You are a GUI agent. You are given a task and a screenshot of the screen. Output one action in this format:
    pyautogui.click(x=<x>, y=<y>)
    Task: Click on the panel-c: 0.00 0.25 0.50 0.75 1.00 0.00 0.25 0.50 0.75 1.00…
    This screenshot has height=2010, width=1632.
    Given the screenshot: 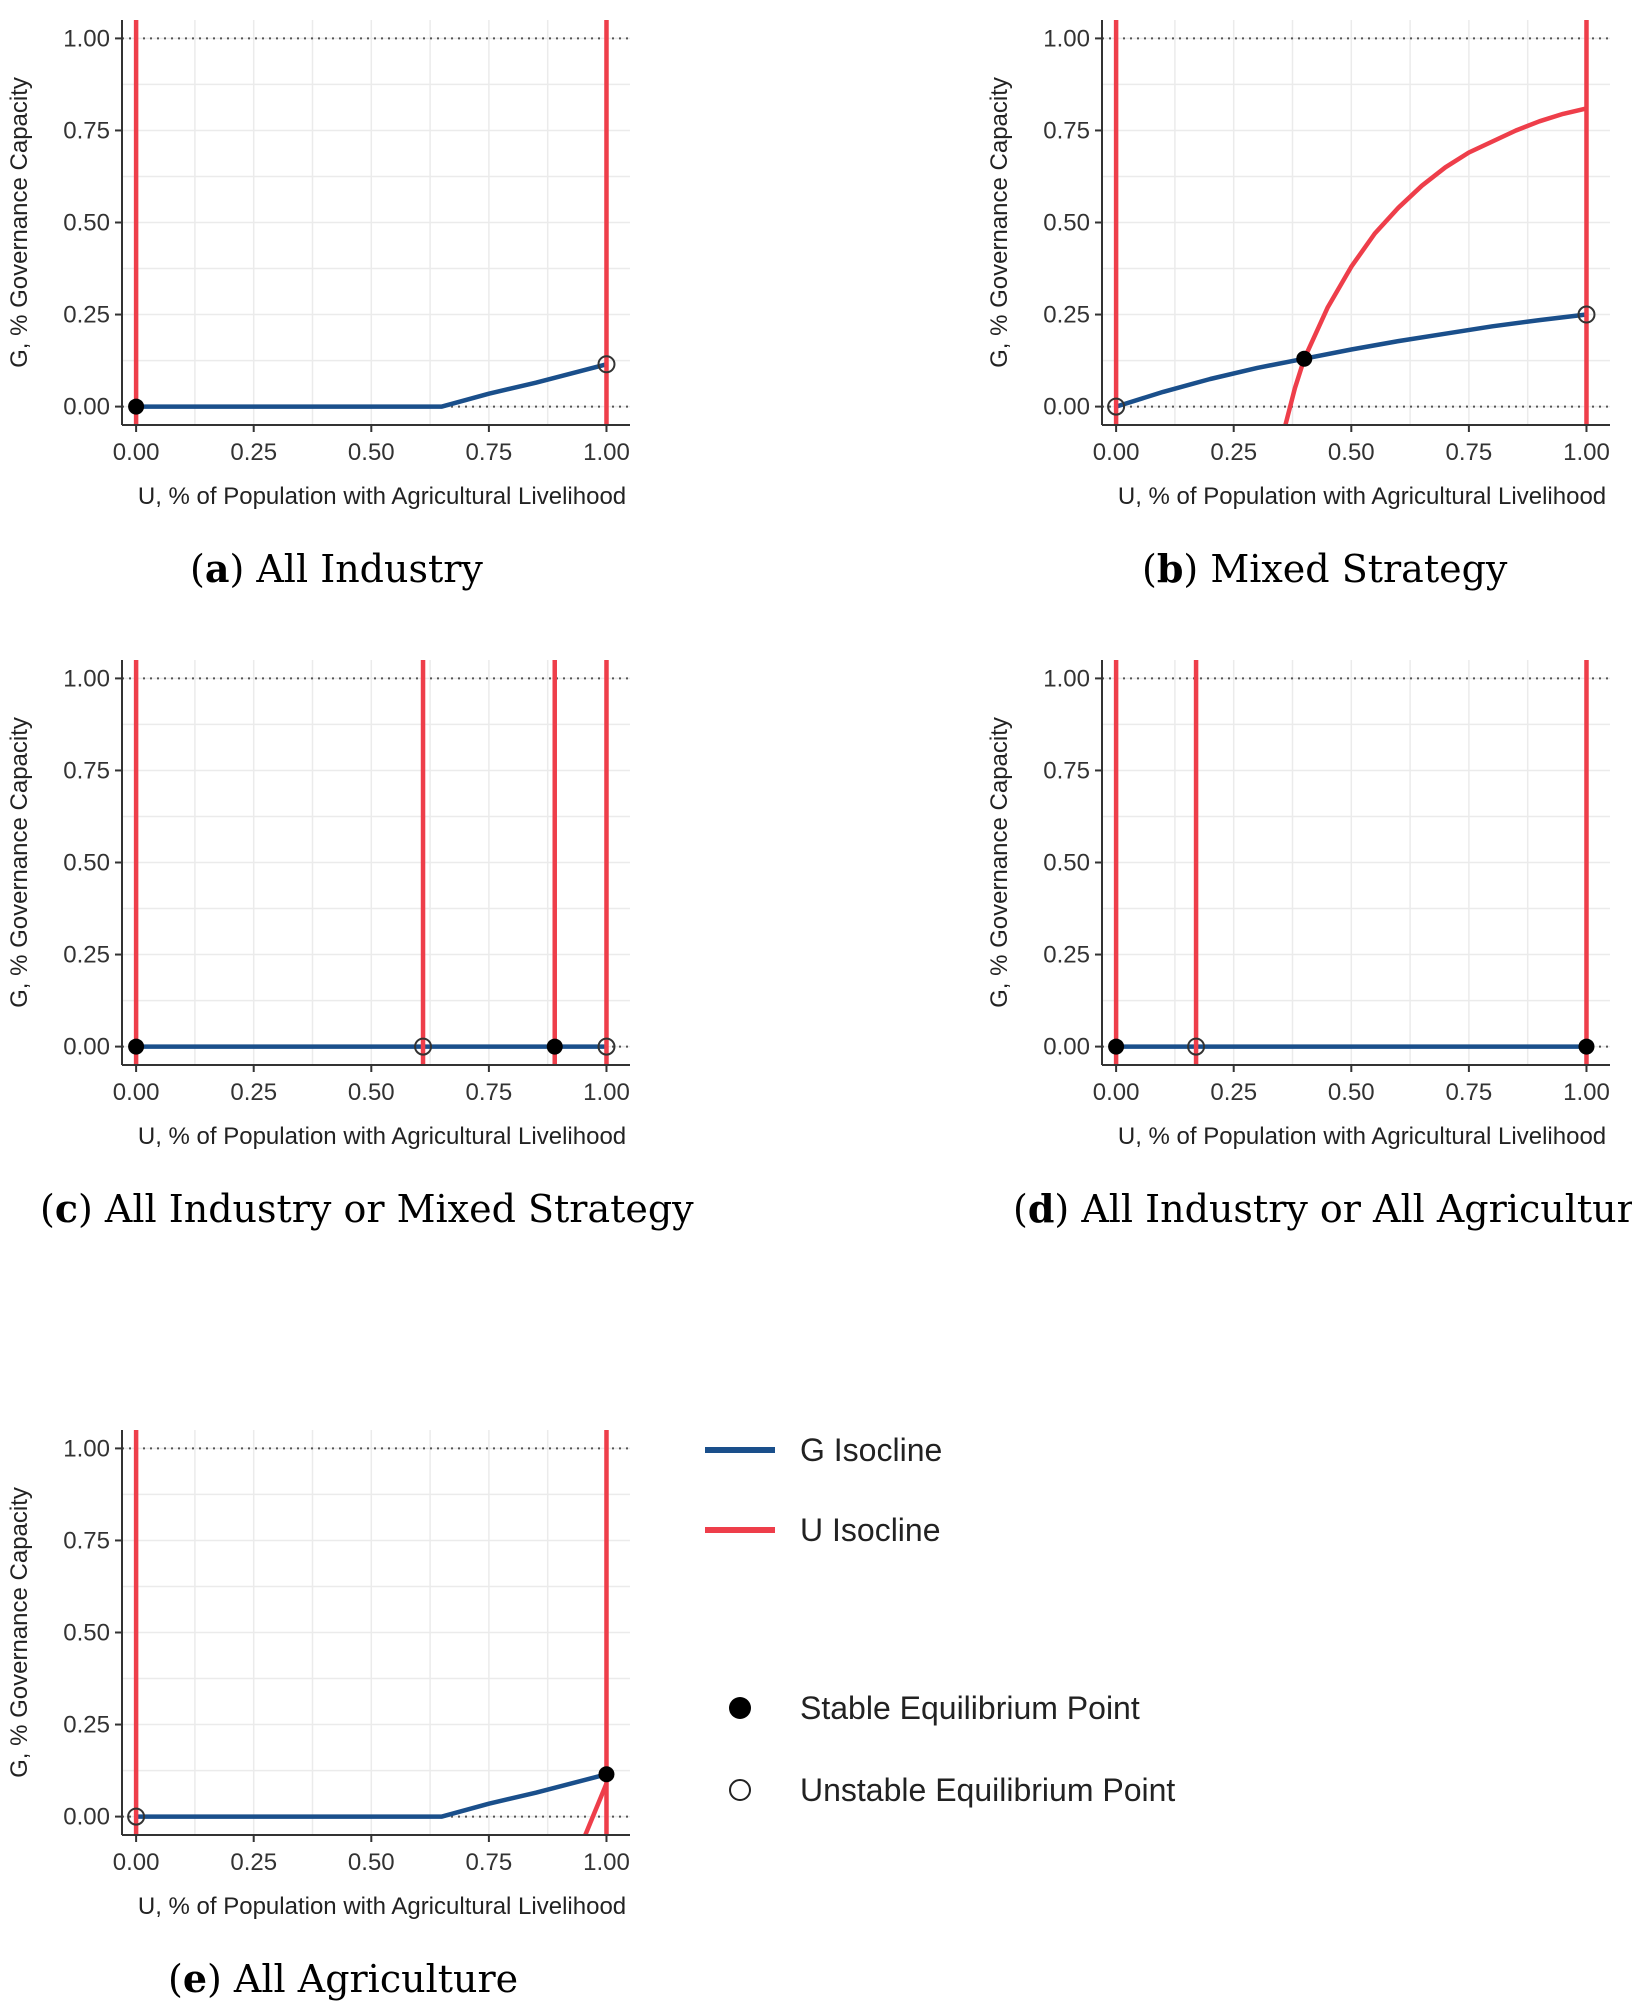 What is the action you would take?
    pyautogui.click(x=350, y=945)
    